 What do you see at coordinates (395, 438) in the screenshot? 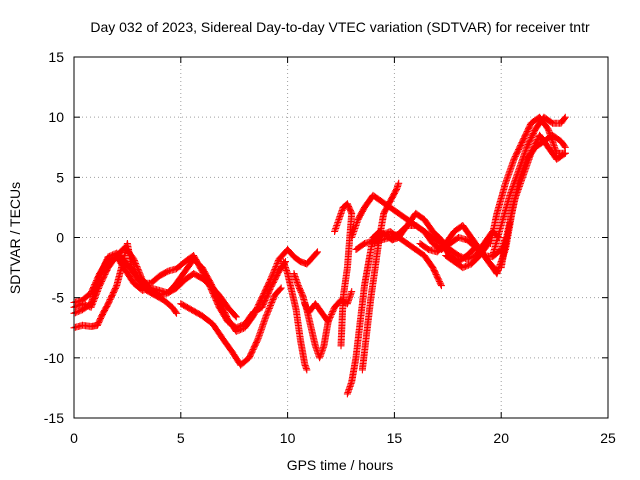
I see `x-tick-label: 15` at bounding box center [395, 438].